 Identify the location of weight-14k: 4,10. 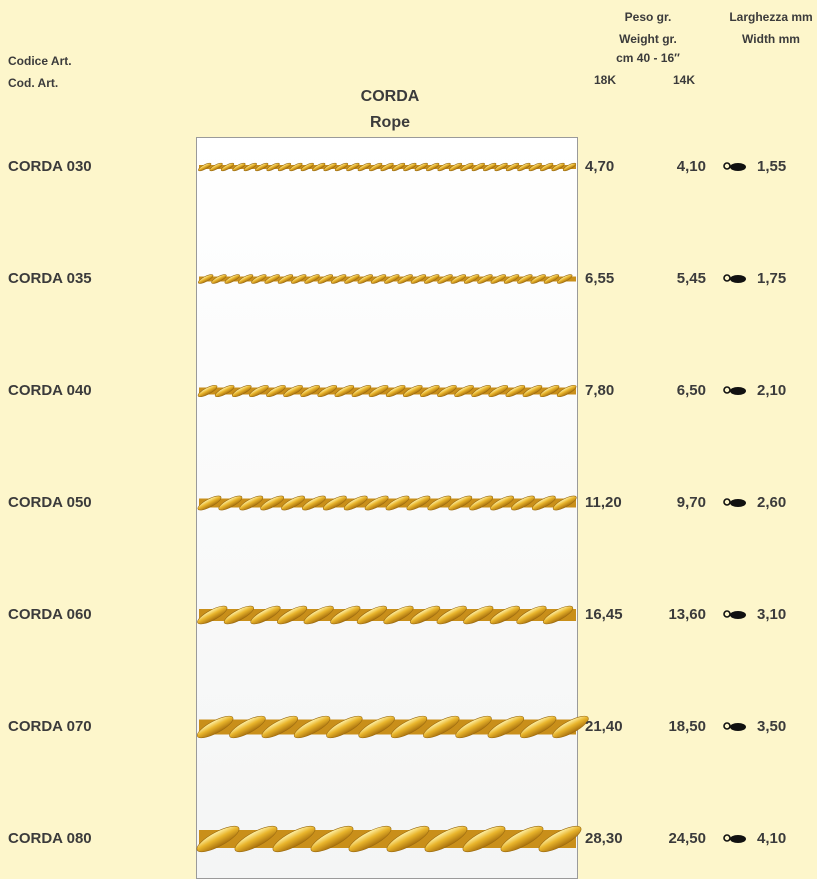
(691, 166).